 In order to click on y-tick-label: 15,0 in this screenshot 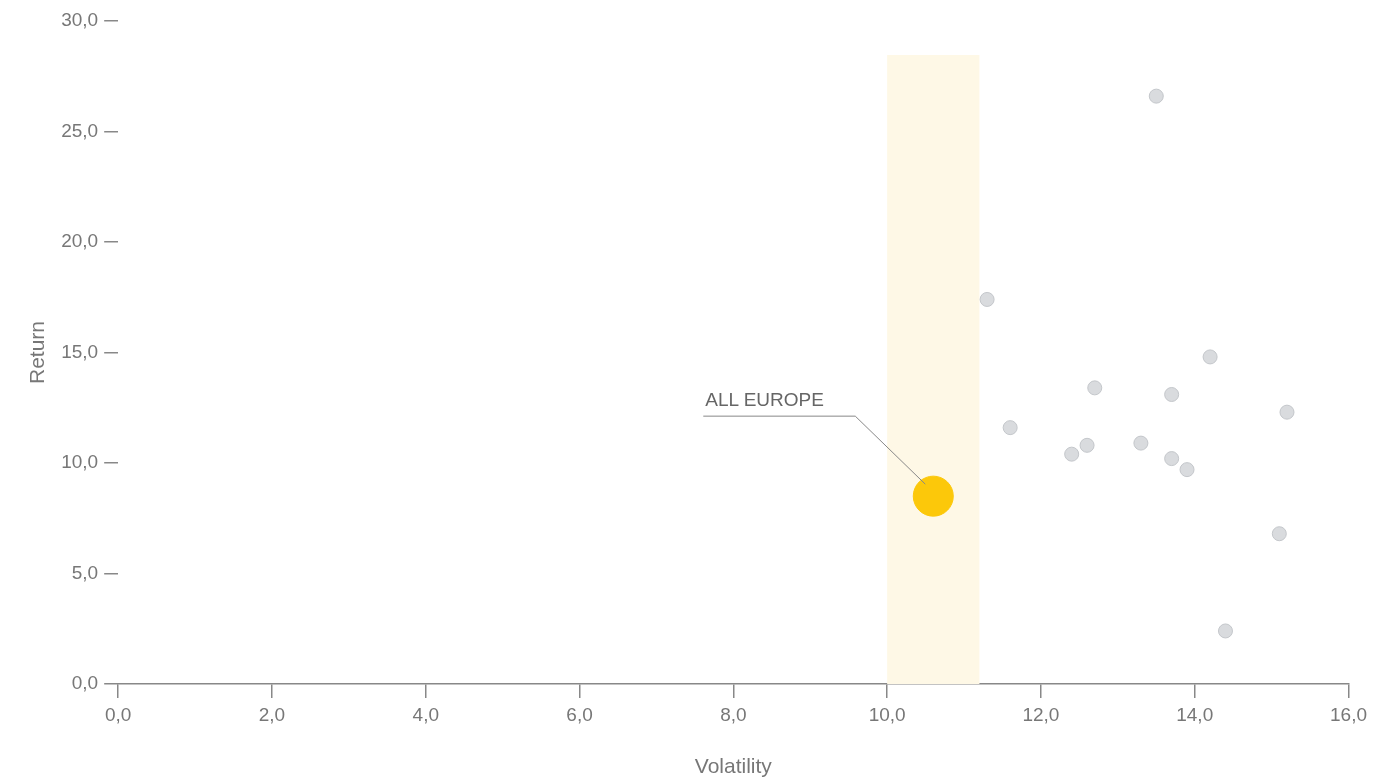, I will do `click(80, 351)`.